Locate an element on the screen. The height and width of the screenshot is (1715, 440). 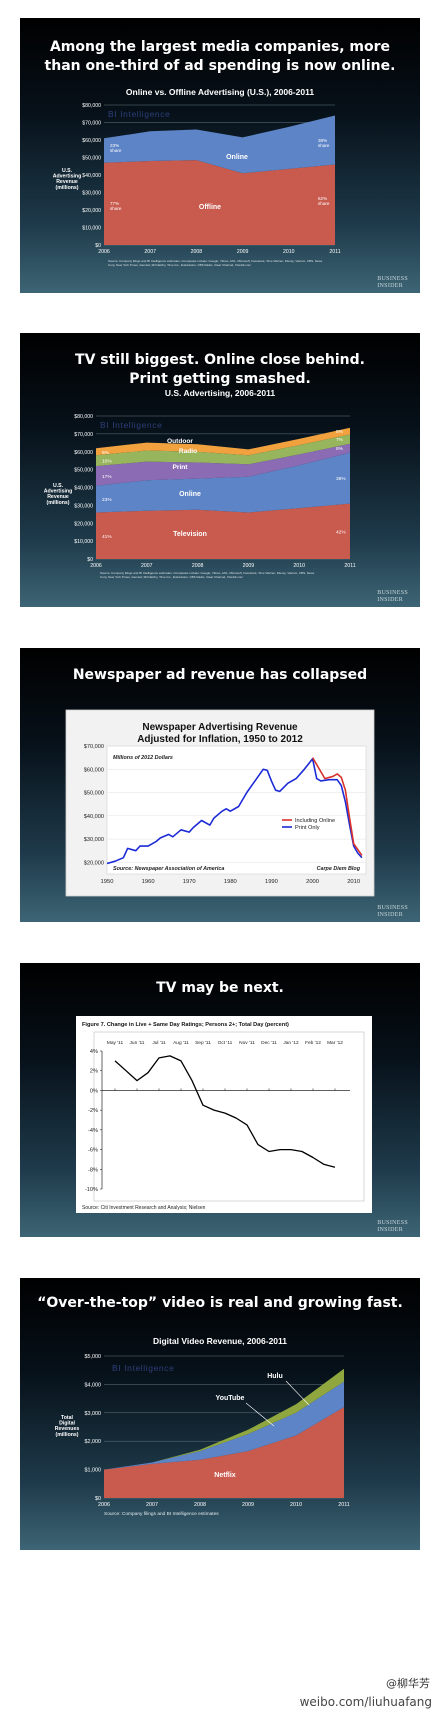
series-label-outdoor: Outdoor is located at coordinates (180, 441).